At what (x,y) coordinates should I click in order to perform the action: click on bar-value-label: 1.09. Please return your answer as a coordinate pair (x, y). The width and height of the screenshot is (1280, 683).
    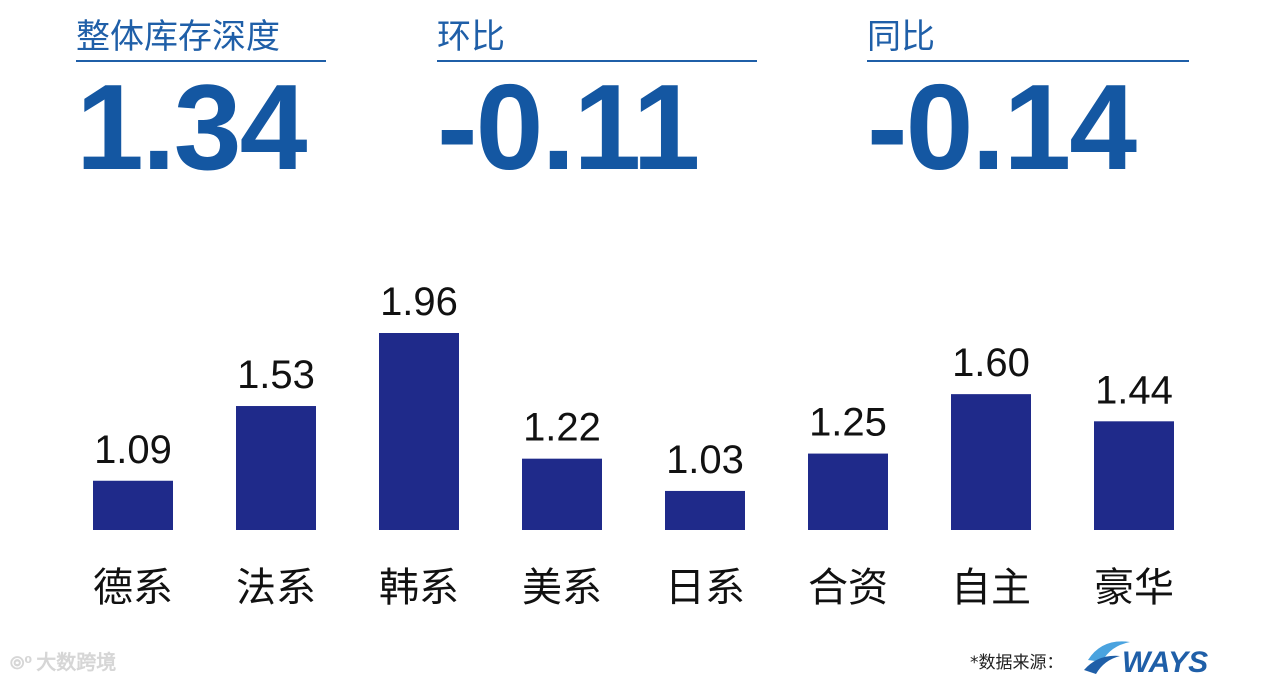
    Looking at the image, I should click on (133, 450).